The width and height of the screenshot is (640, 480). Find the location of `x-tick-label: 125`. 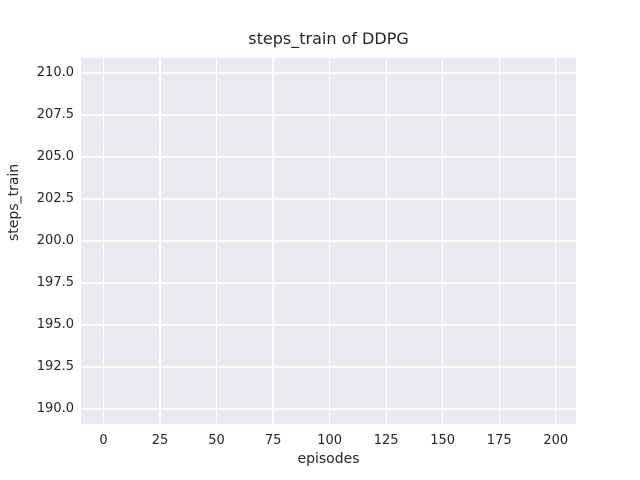

x-tick-label: 125 is located at coordinates (386, 440).